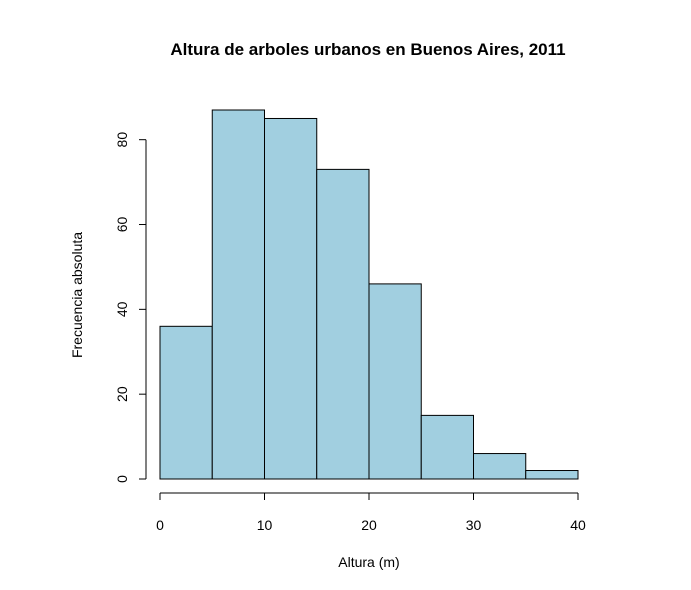  I want to click on x-axis-label: Altura (m), so click(368, 562).